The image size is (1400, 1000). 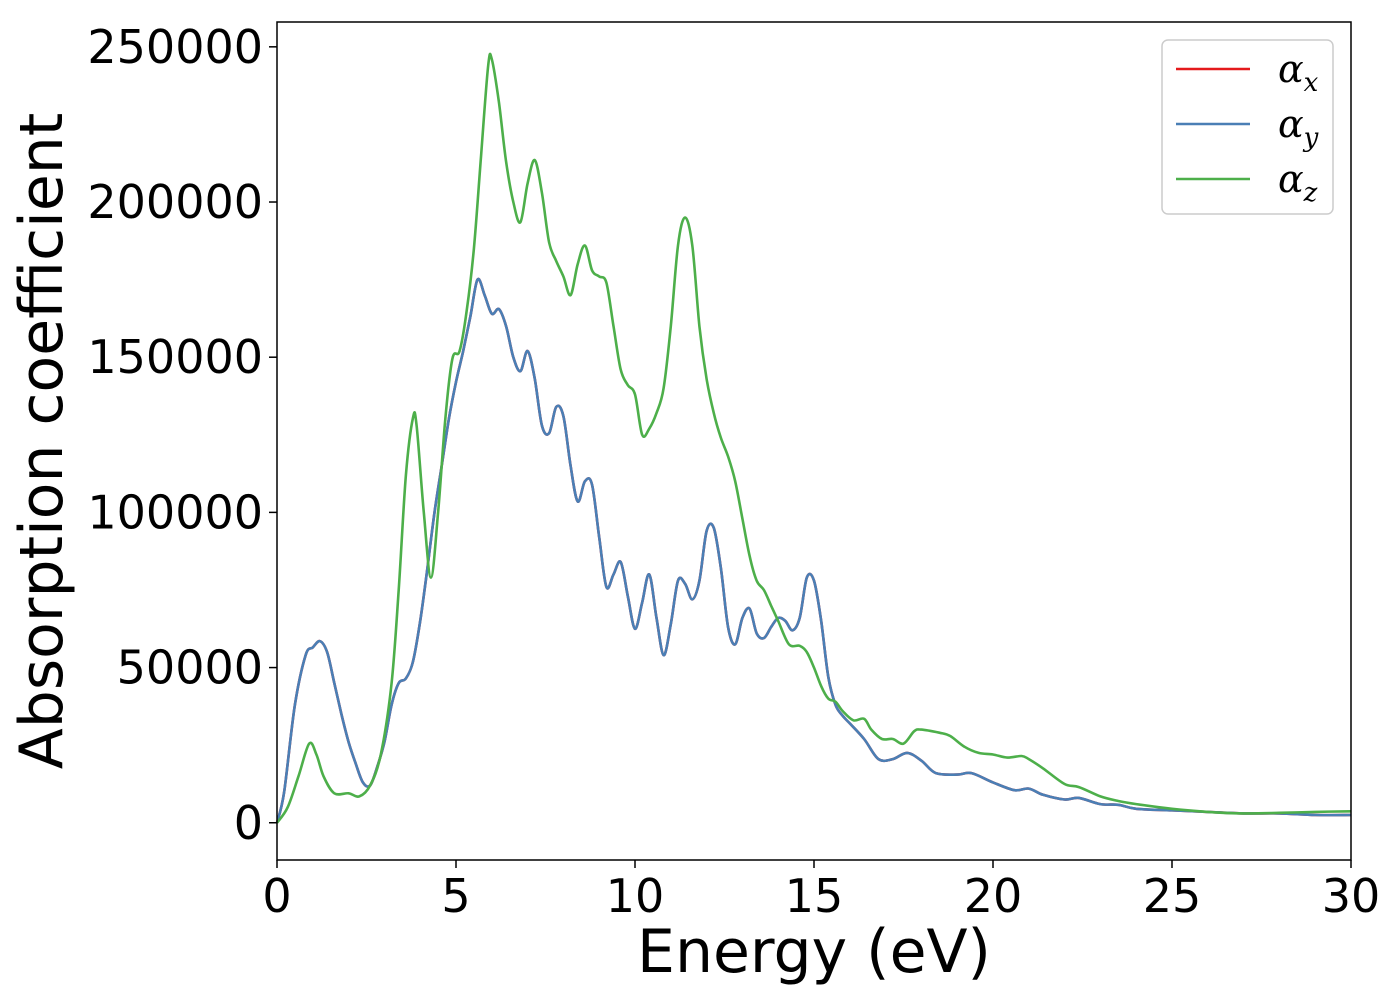 I want to click on x-axis-title: Energy (eV), so click(x=814, y=952).